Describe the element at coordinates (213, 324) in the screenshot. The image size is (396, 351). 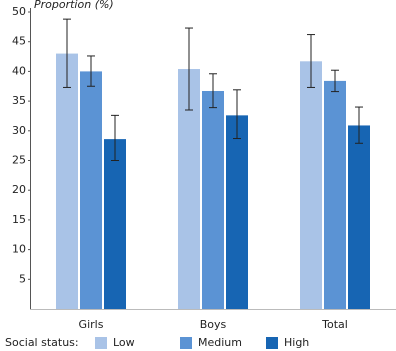
I see `x-tick-label: Boys` at that location.